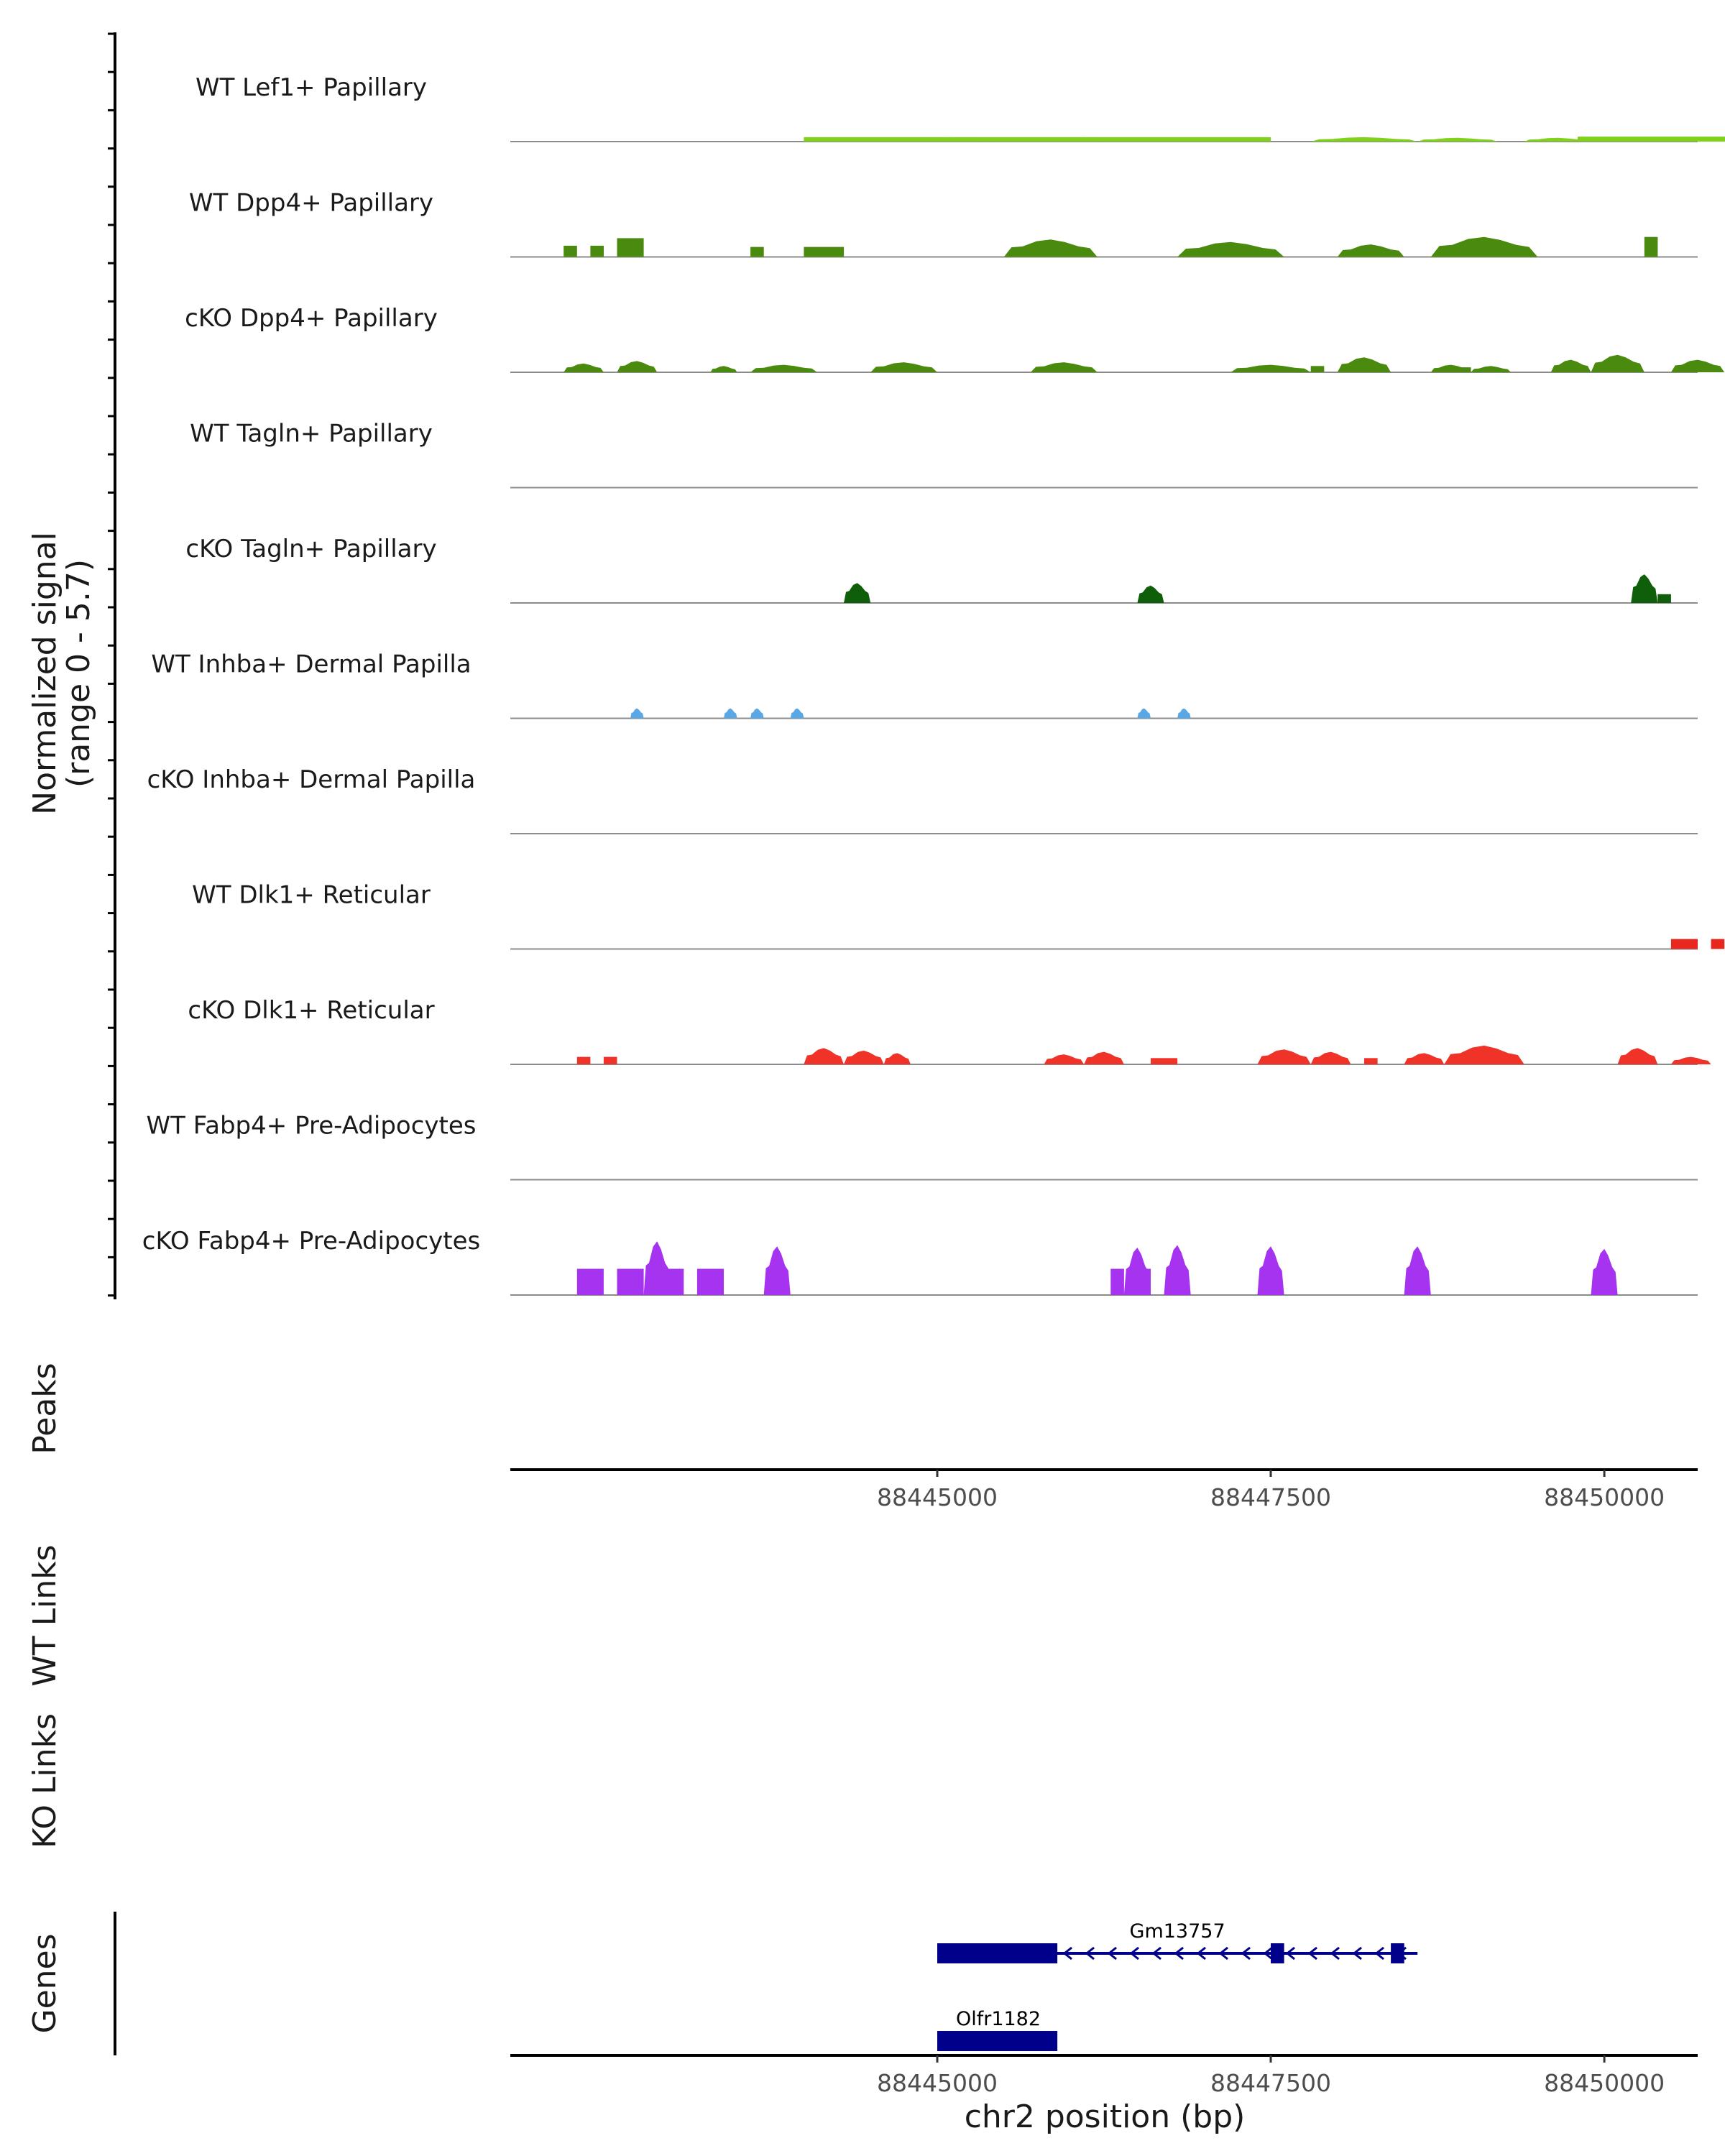 The height and width of the screenshot is (2156, 1725). I want to click on y-axis-range-label: (range 0 - 5.7), so click(78, 673).